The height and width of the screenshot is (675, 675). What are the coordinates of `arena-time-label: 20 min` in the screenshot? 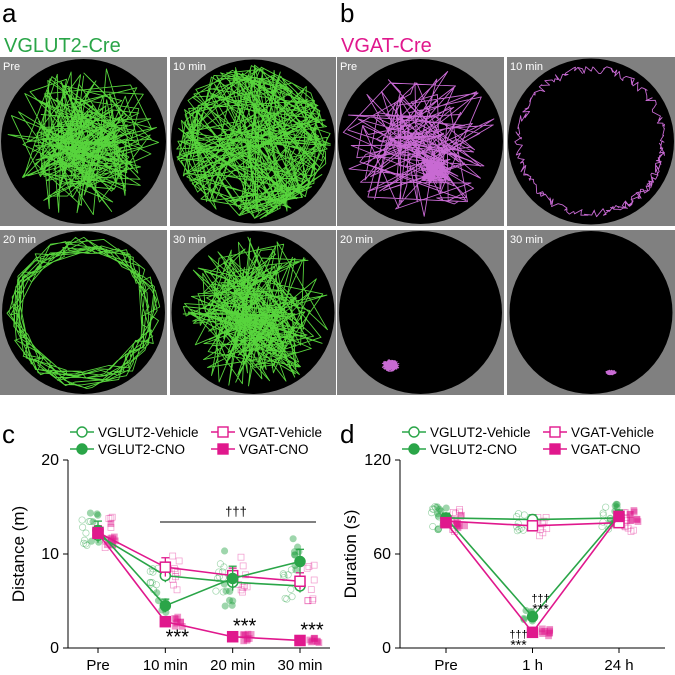 It's located at (356, 240).